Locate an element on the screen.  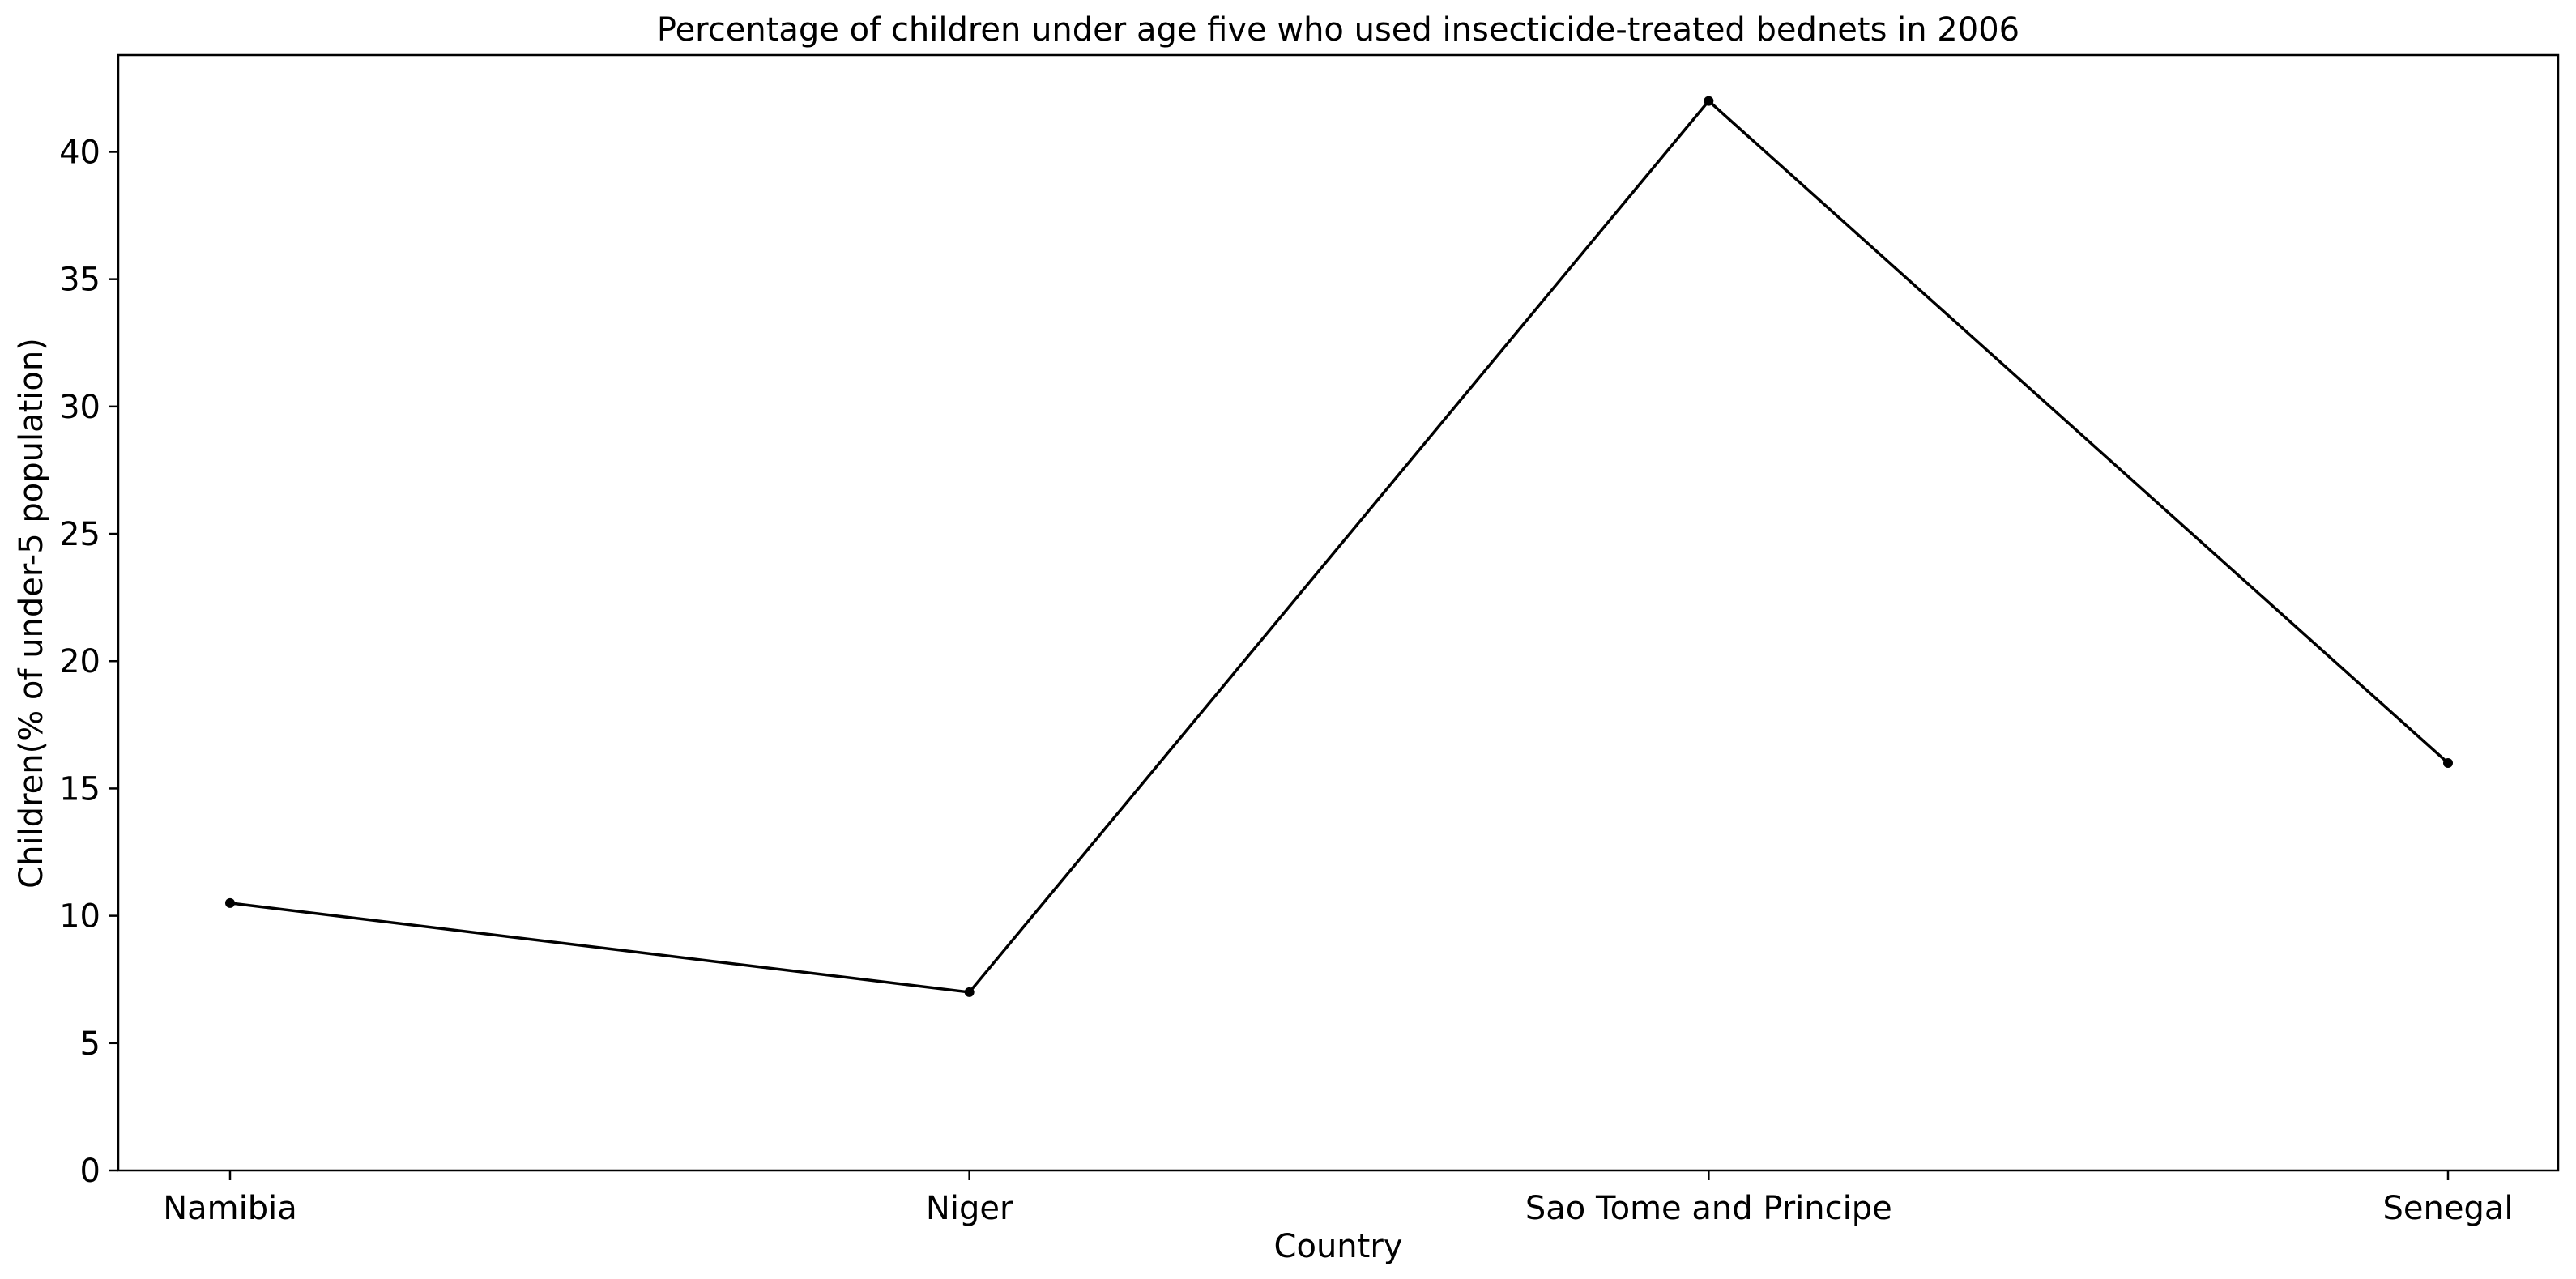
y-axis-title-group: Children(% of under-5 population) is located at coordinates (31, 613).